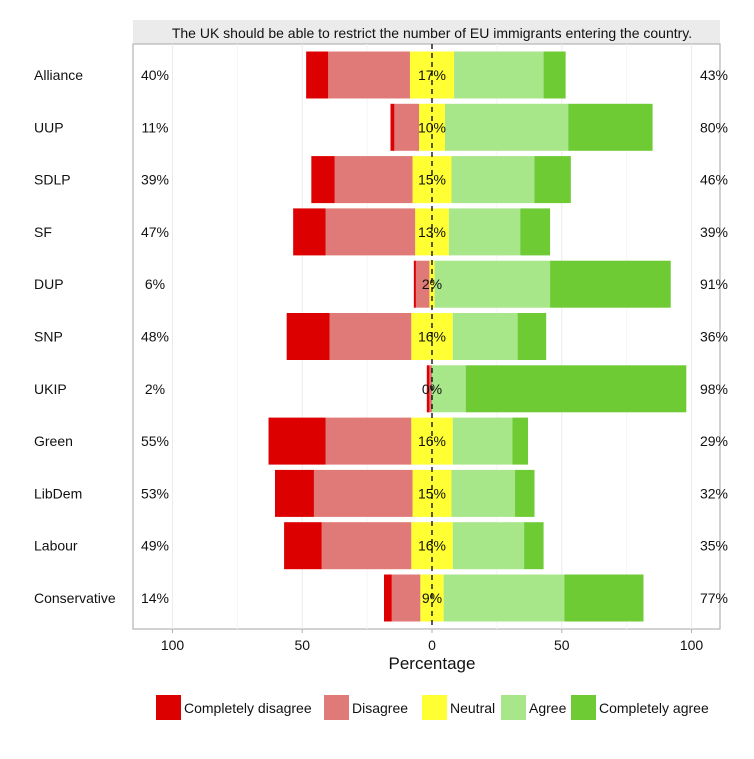 This screenshot has height=759, width=754. I want to click on x-tick-labels: 100 50 0 50 100, so click(432, 641).